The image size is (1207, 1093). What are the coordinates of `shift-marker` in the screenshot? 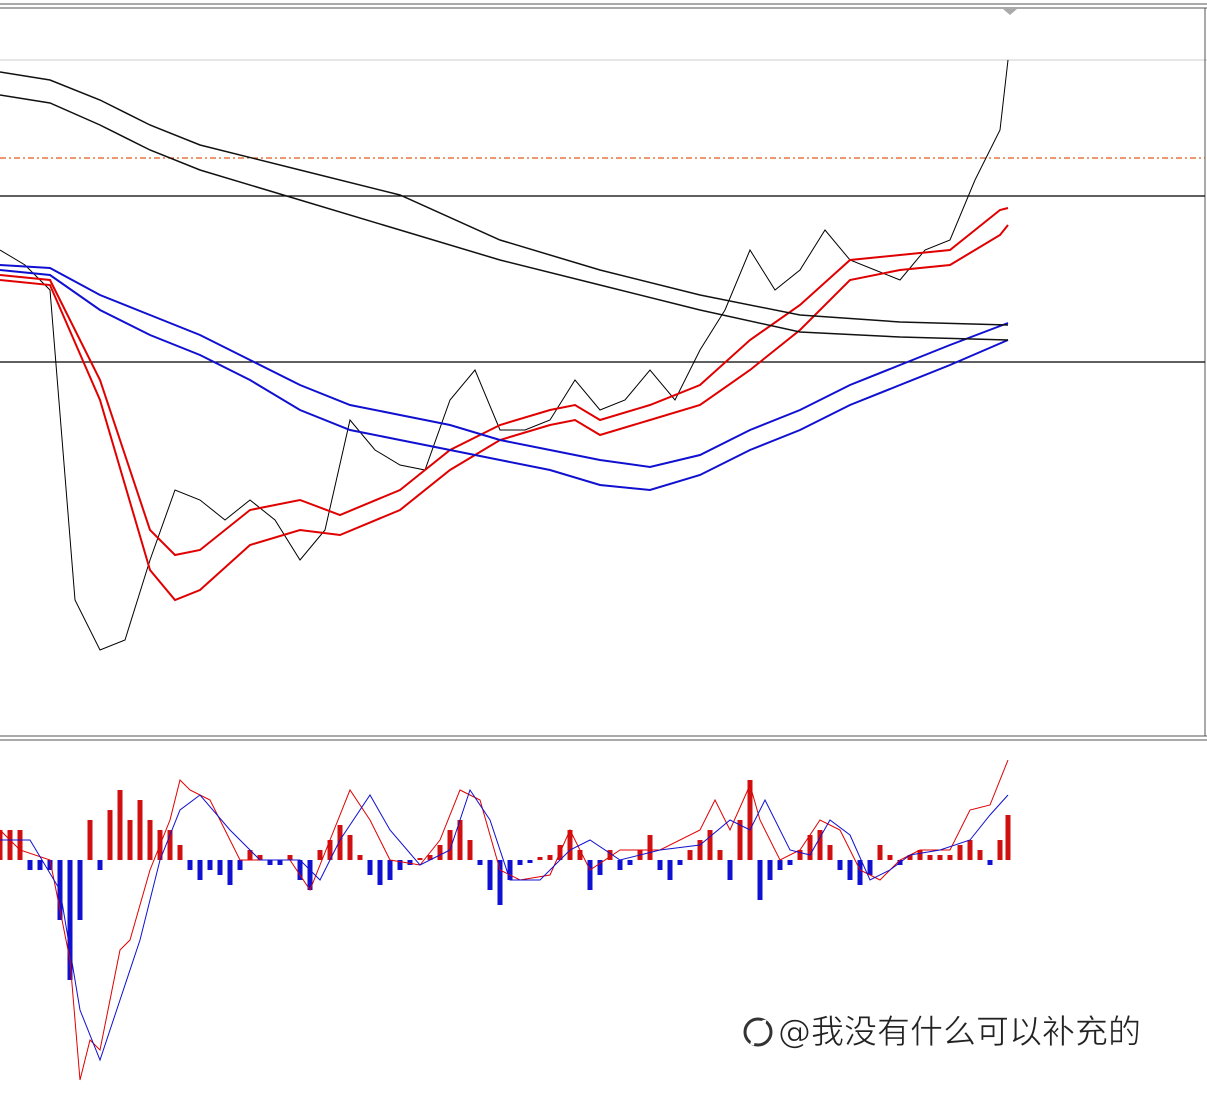 It's located at (1010, 12).